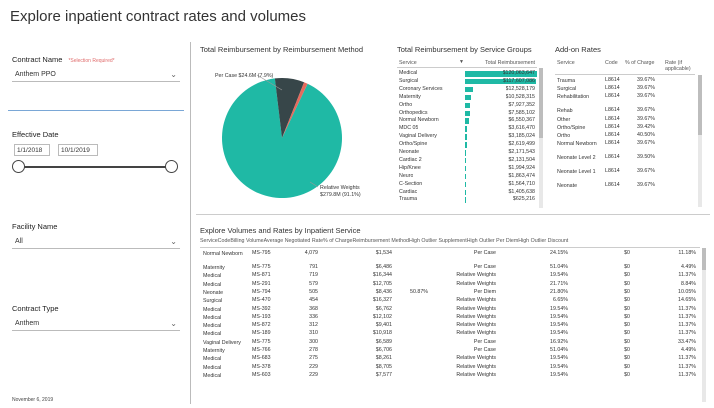  What do you see at coordinates (541, 138) in the screenshot?
I see `groups-scrollbar` at bounding box center [541, 138].